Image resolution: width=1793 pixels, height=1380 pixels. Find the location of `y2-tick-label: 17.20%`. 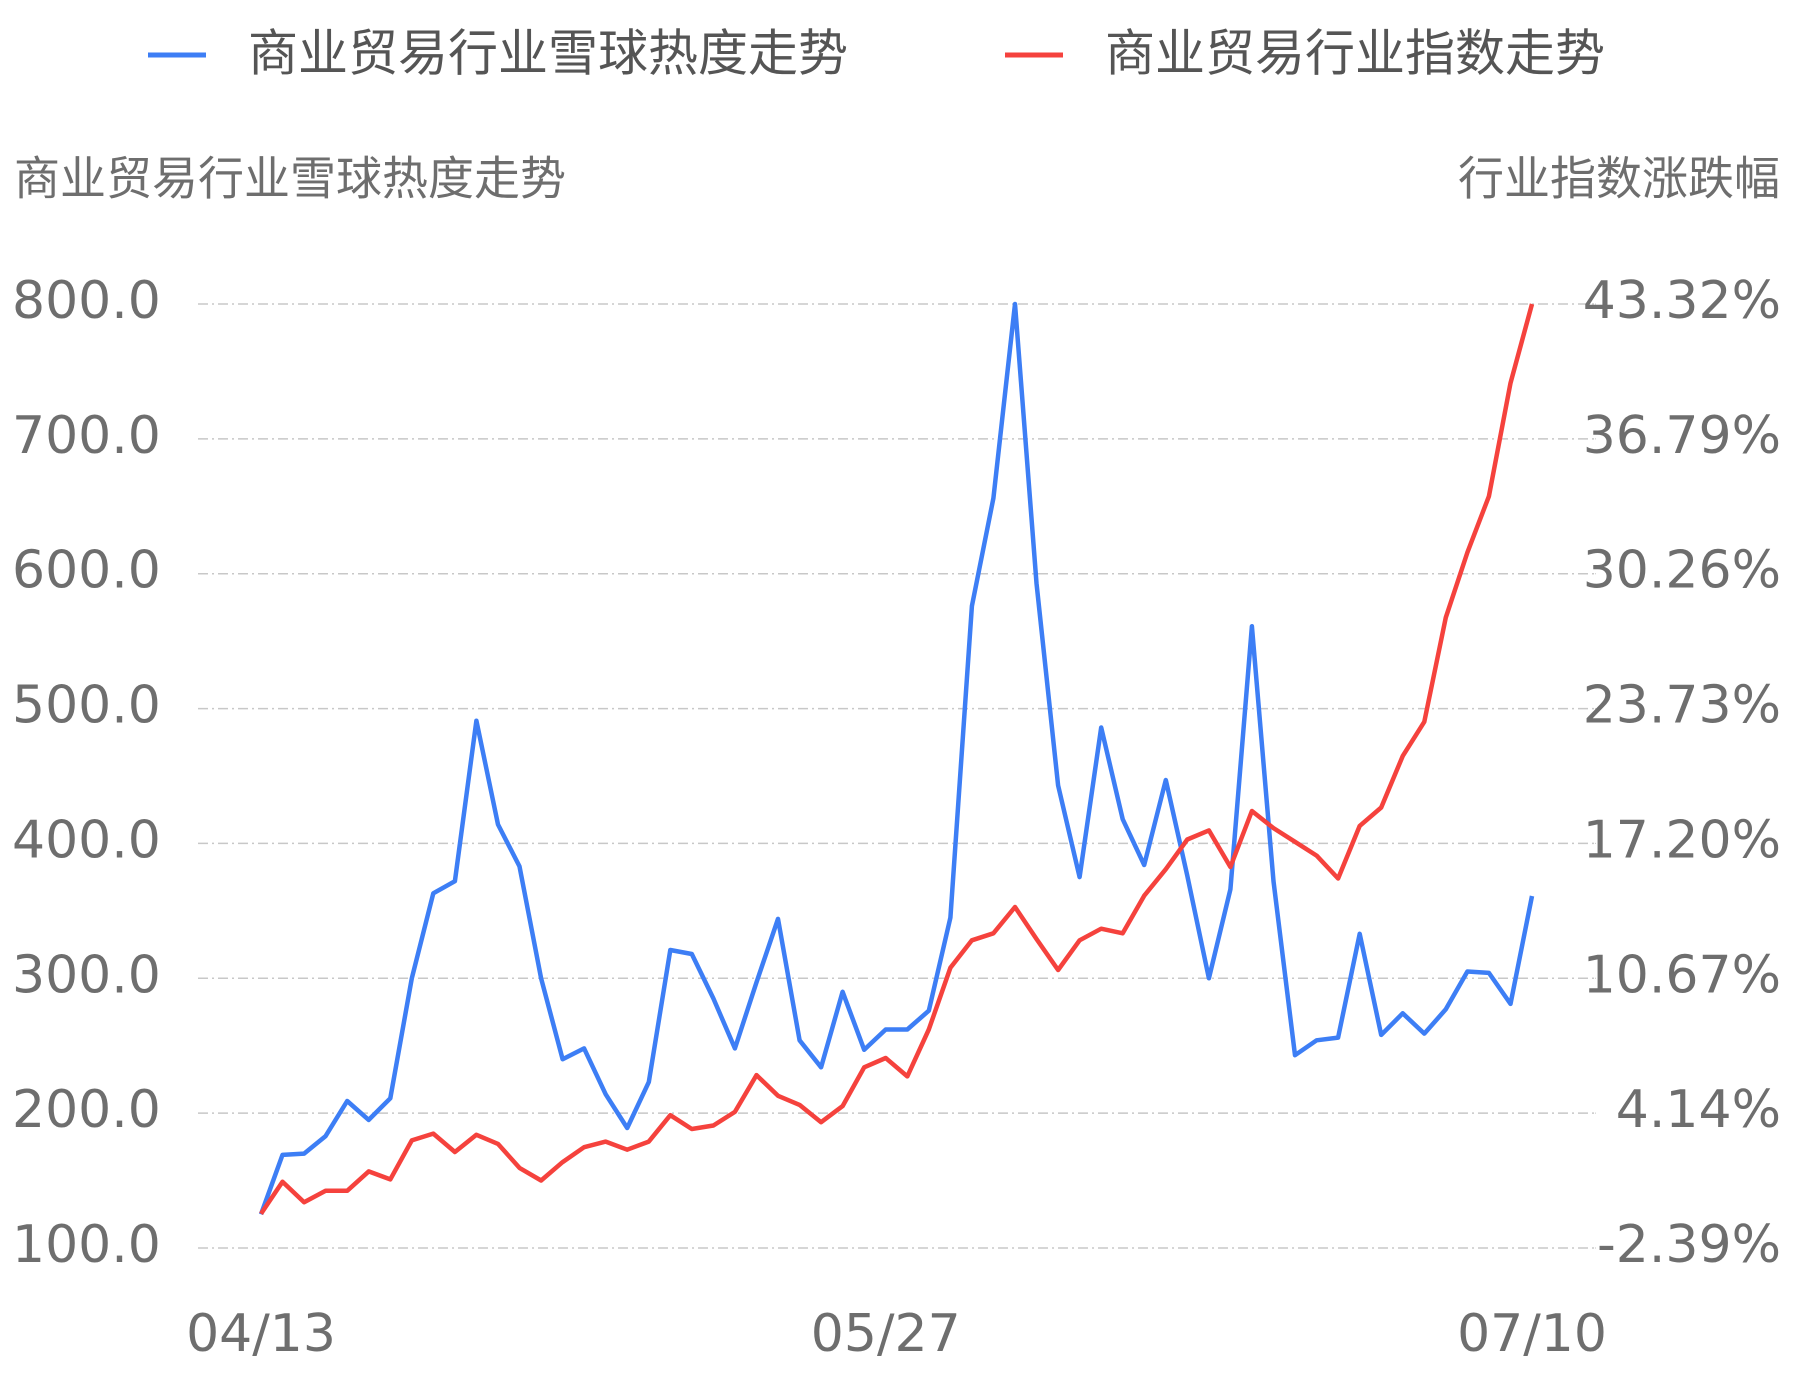

y2-tick-label: 17.20% is located at coordinates (1682, 840).